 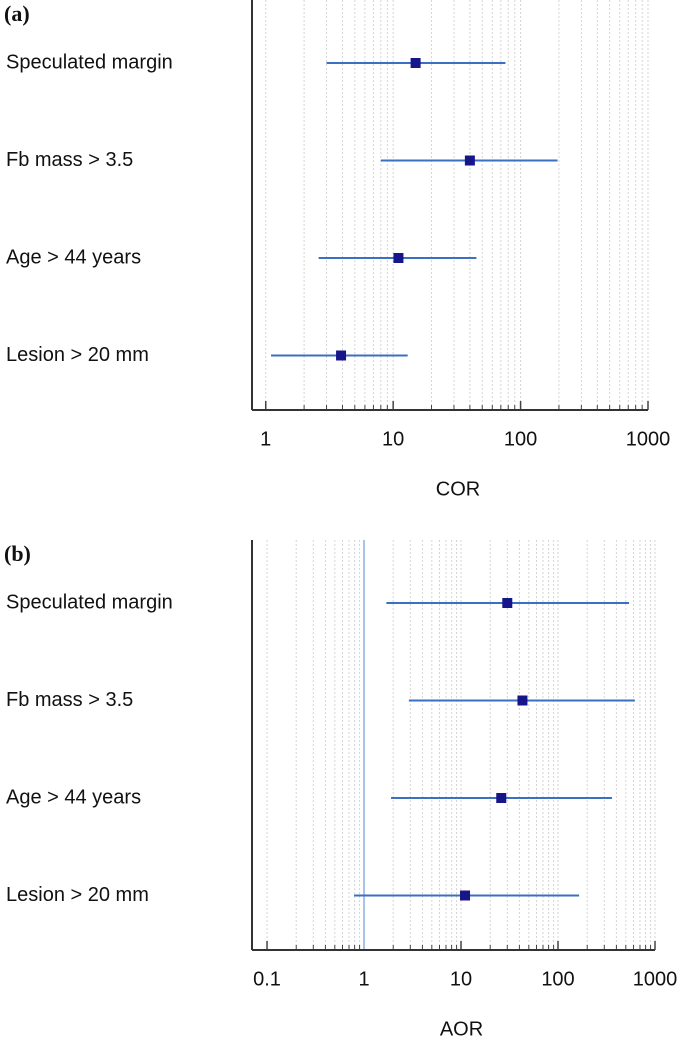 I want to click on x-axis-label: COR, so click(x=458, y=489).